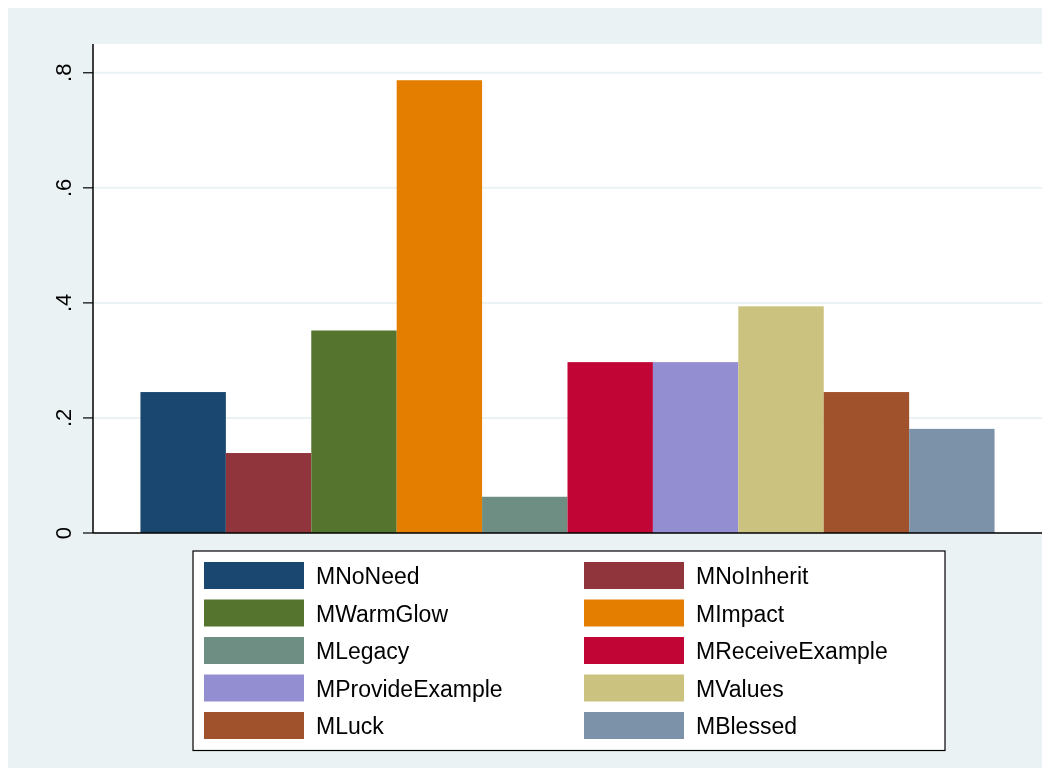 The width and height of the screenshot is (1050, 775). What do you see at coordinates (368, 576) in the screenshot?
I see `legend-label: MNoNeed` at bounding box center [368, 576].